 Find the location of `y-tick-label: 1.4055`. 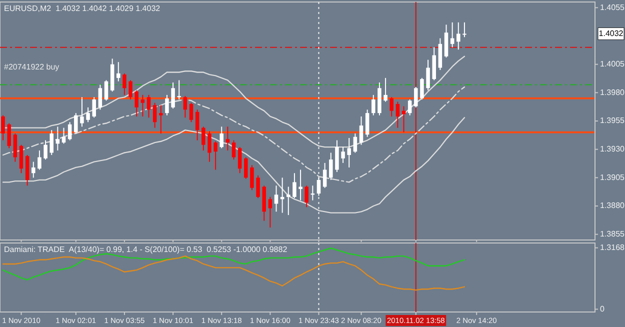

y-tick-label: 1.4055 is located at coordinates (612, 7).